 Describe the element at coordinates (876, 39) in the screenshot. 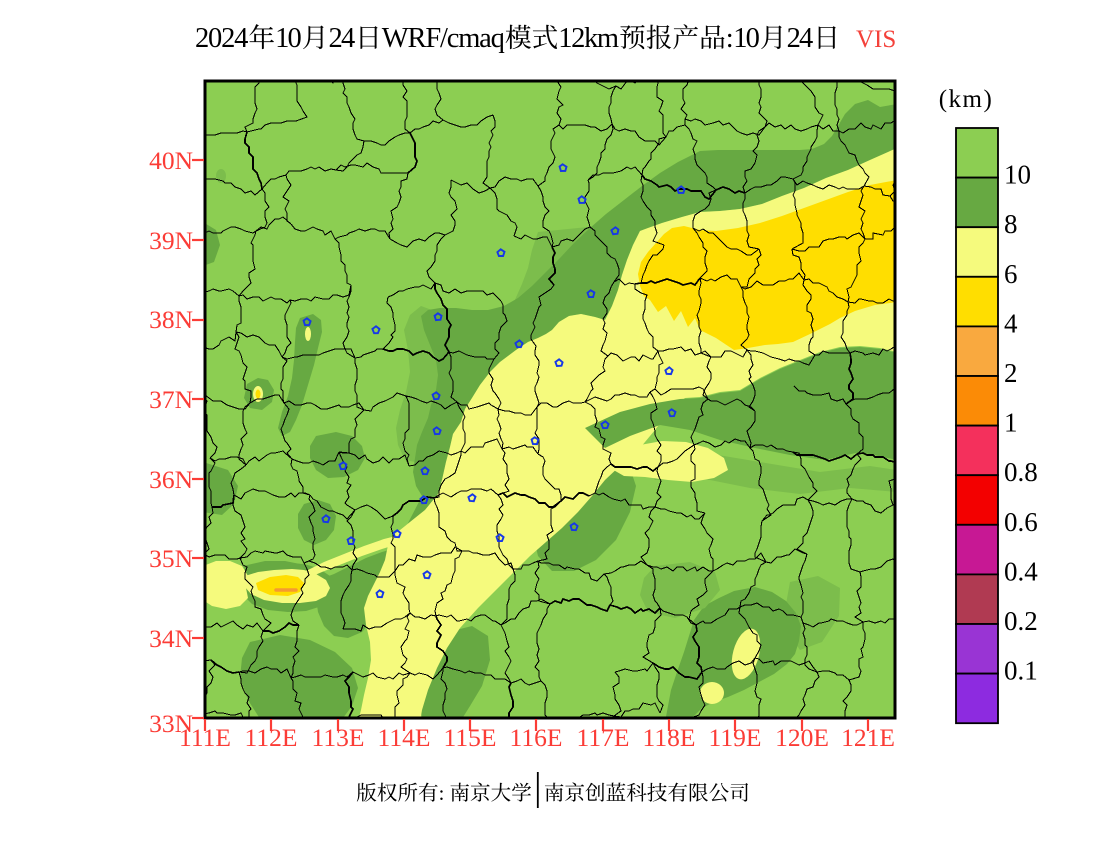

I see `svg-text: VIS` at that location.